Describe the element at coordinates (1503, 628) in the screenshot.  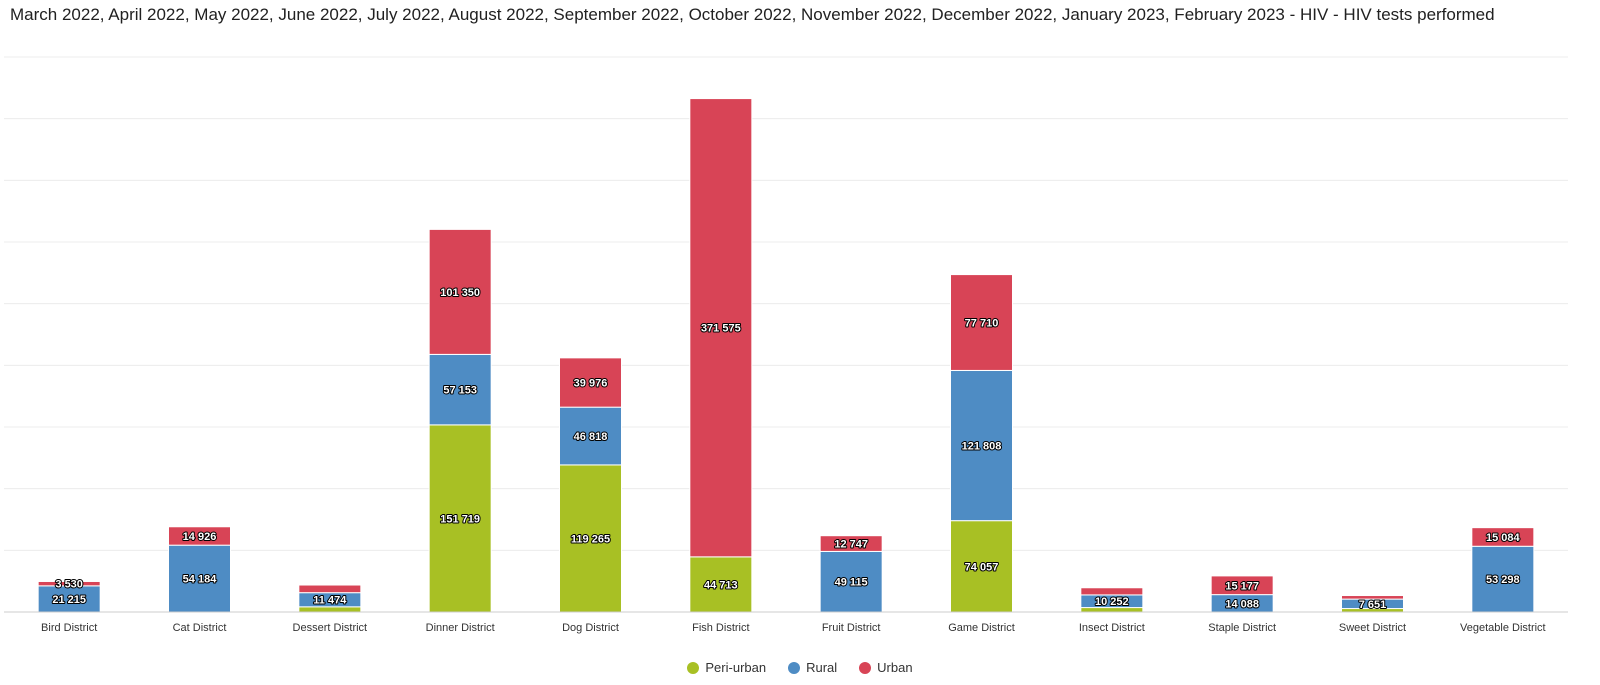
I see `x-tick-label: Vegetable District` at that location.